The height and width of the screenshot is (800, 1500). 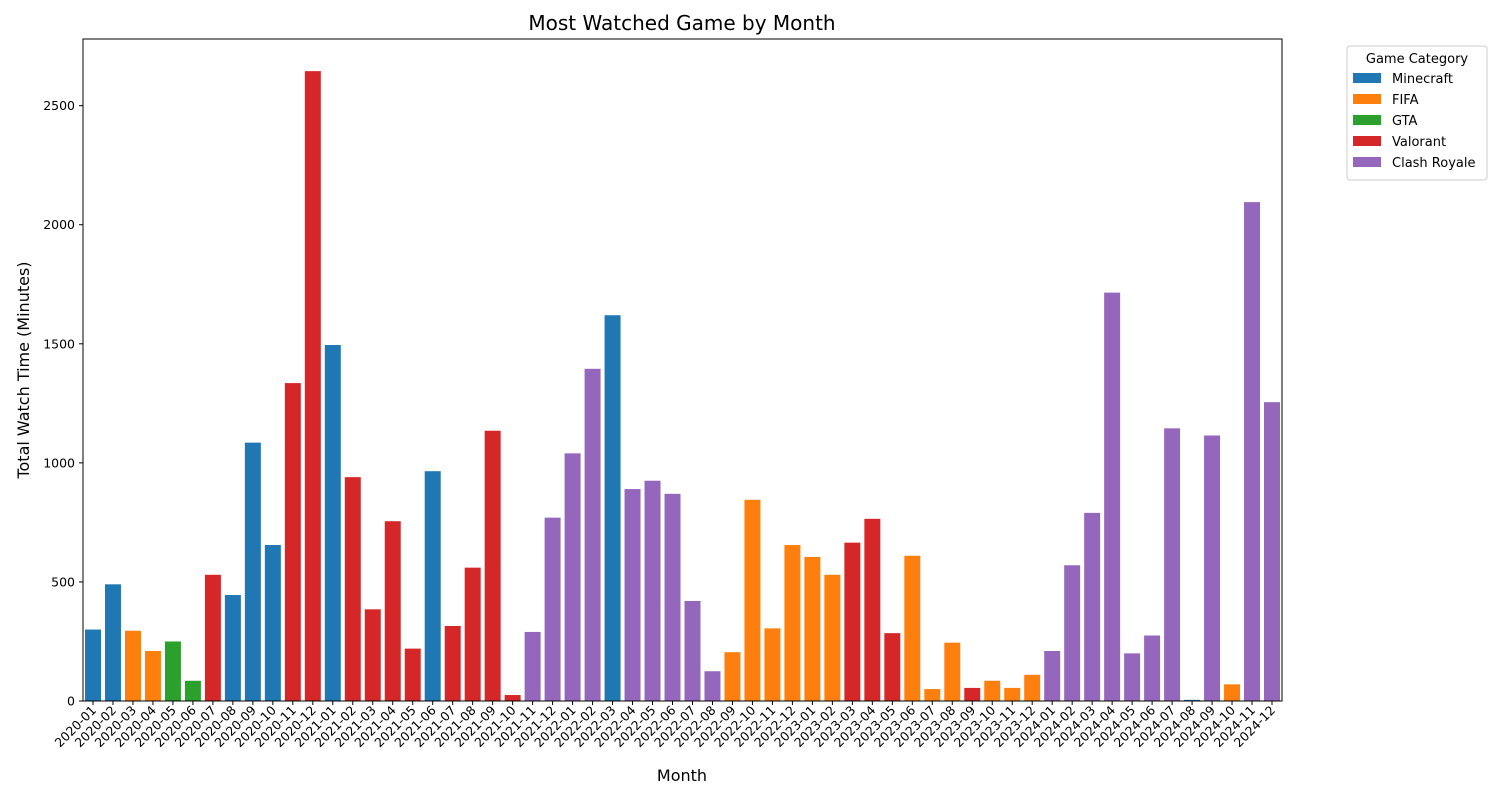 What do you see at coordinates (1419, 142) in the screenshot?
I see `legend-label: Valorant` at bounding box center [1419, 142].